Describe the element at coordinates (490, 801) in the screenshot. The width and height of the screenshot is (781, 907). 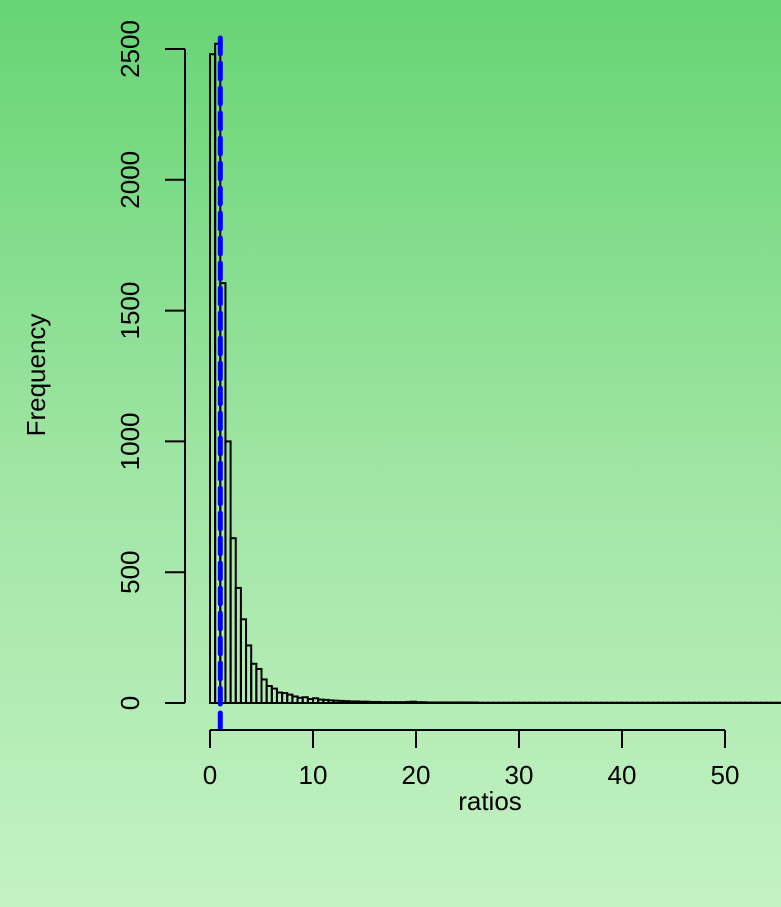
I see `x-axis-title: ratios` at that location.